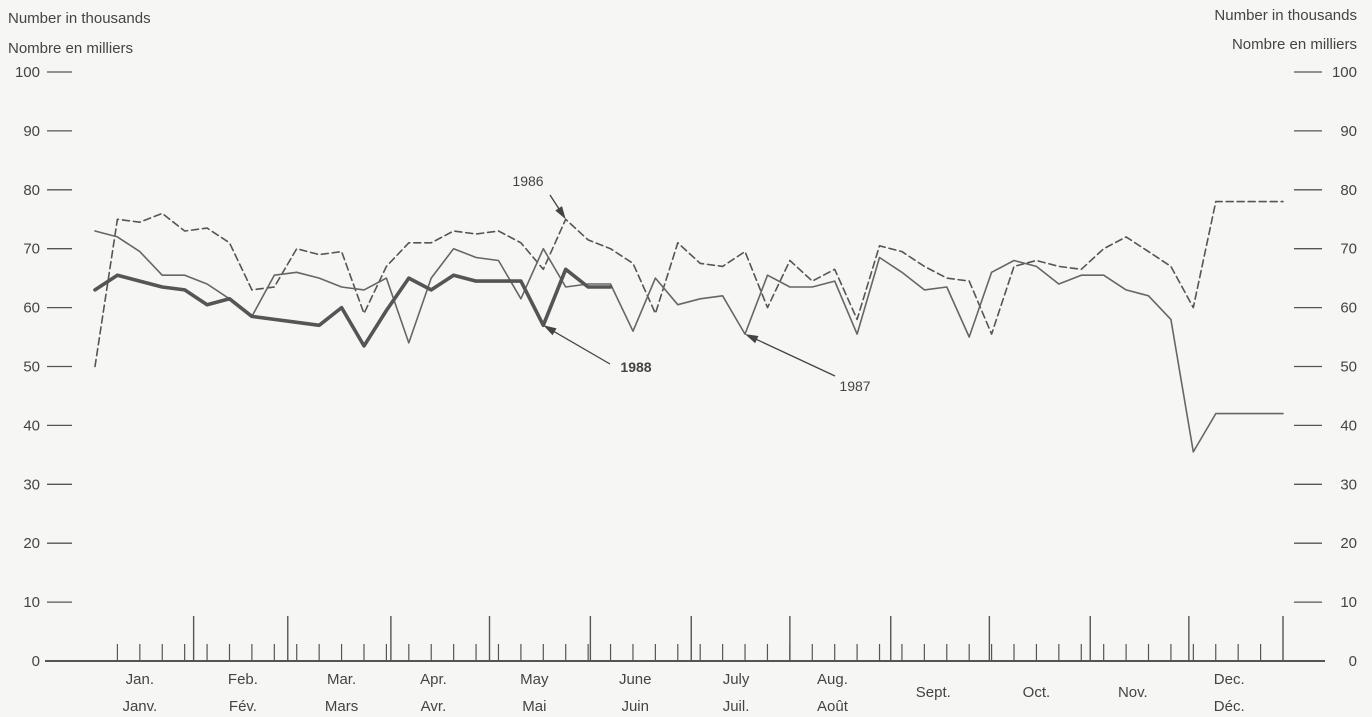 This screenshot has height=717, width=1372. What do you see at coordinates (31, 543) in the screenshot?
I see `ytick-label-left: 20` at bounding box center [31, 543].